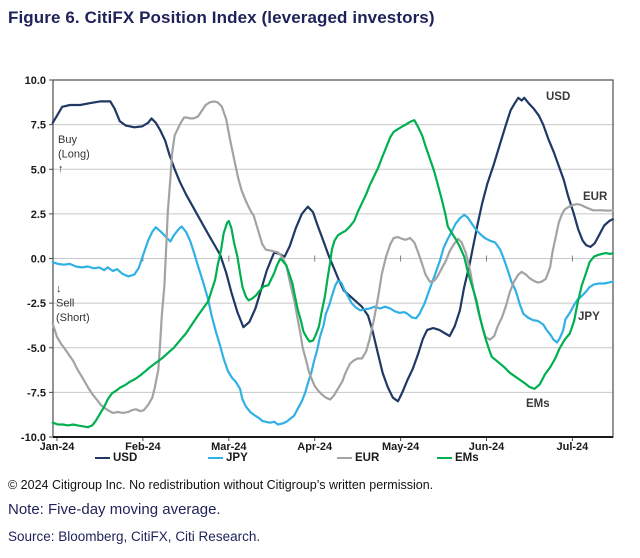 The image size is (640, 558). What do you see at coordinates (35, 81) in the screenshot?
I see `y-tick-label: 10.0` at bounding box center [35, 81].